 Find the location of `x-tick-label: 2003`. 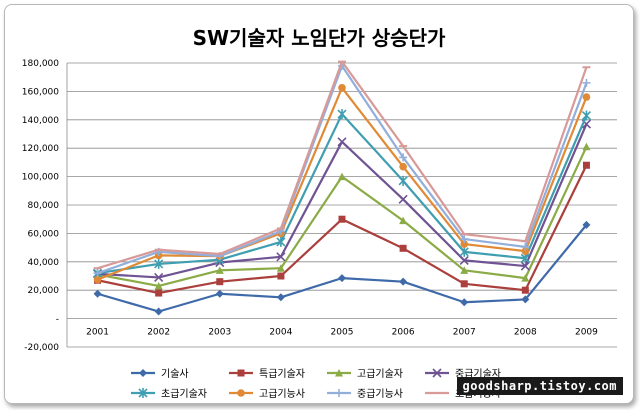

x-tick-label: 2003 is located at coordinates (219, 333).